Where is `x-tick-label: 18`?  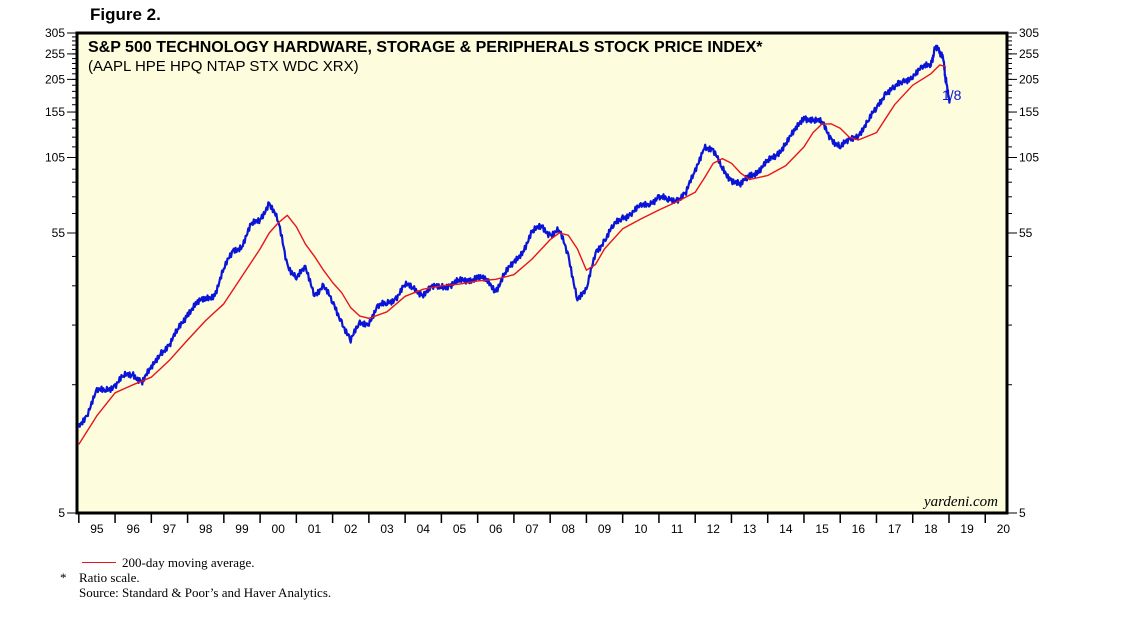
x-tick-label: 18 is located at coordinates (931, 529).